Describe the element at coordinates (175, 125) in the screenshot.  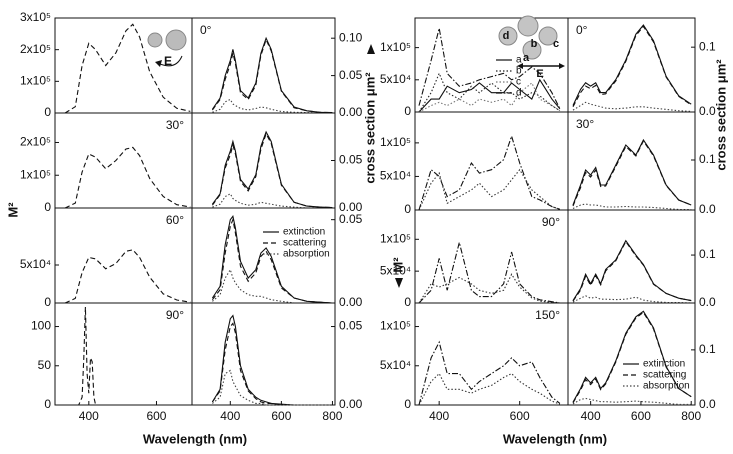
I see `angle-label: 30°` at that location.